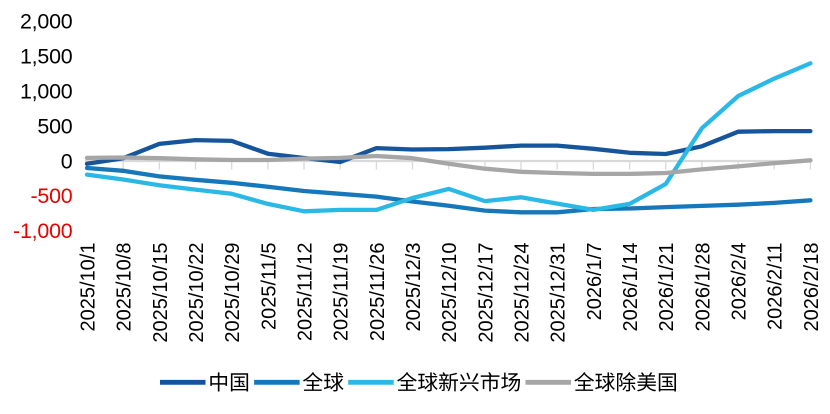 This screenshot has width=830, height=414. I want to click on svg-text: 0, so click(67, 161).